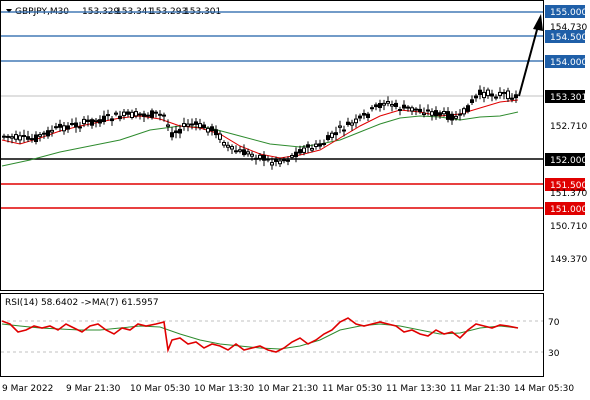 Image resolution: width=590 pixels, height=400 pixels. I want to click on price-tick-151370: 151.370, so click(568, 194).